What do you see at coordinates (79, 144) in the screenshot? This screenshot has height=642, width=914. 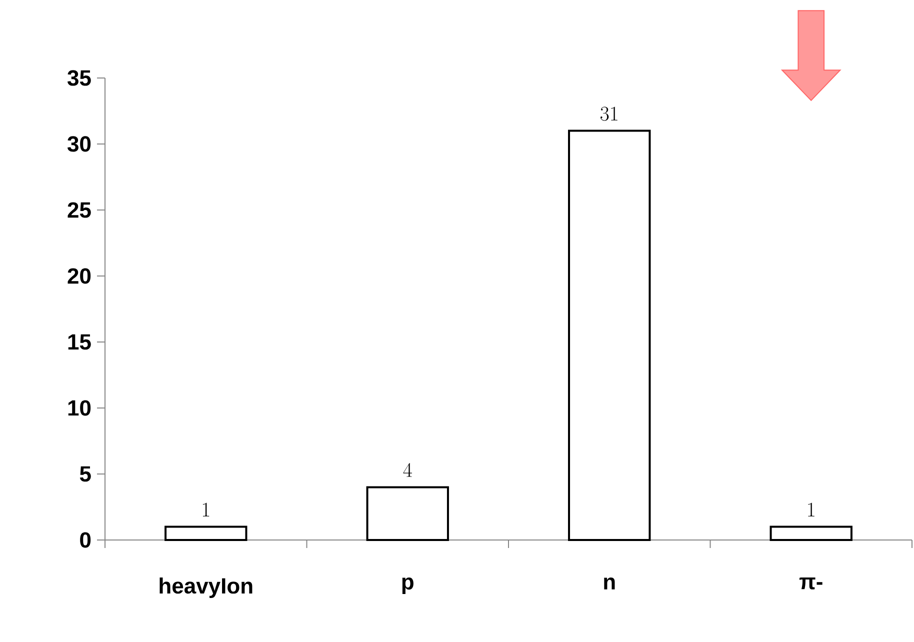 I see `y-tick-label: 30` at bounding box center [79, 144].